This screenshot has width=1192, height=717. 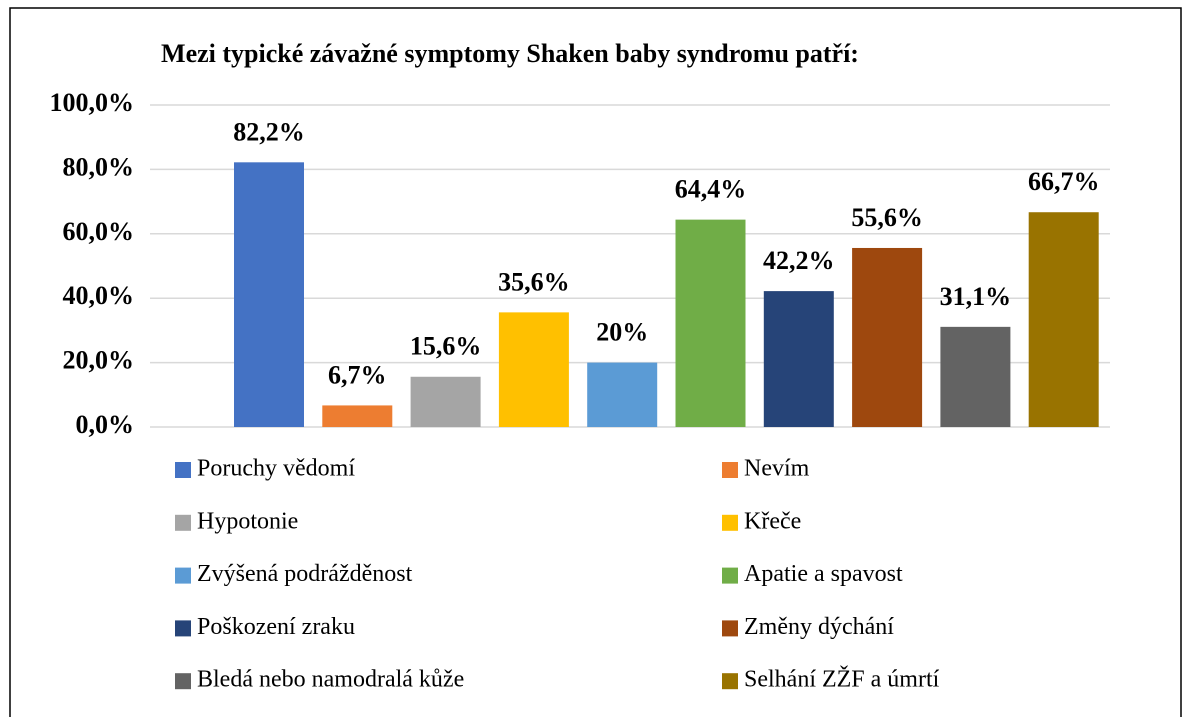 What do you see at coordinates (1064, 181) in the screenshot?
I see `data-label: 66,7%` at bounding box center [1064, 181].